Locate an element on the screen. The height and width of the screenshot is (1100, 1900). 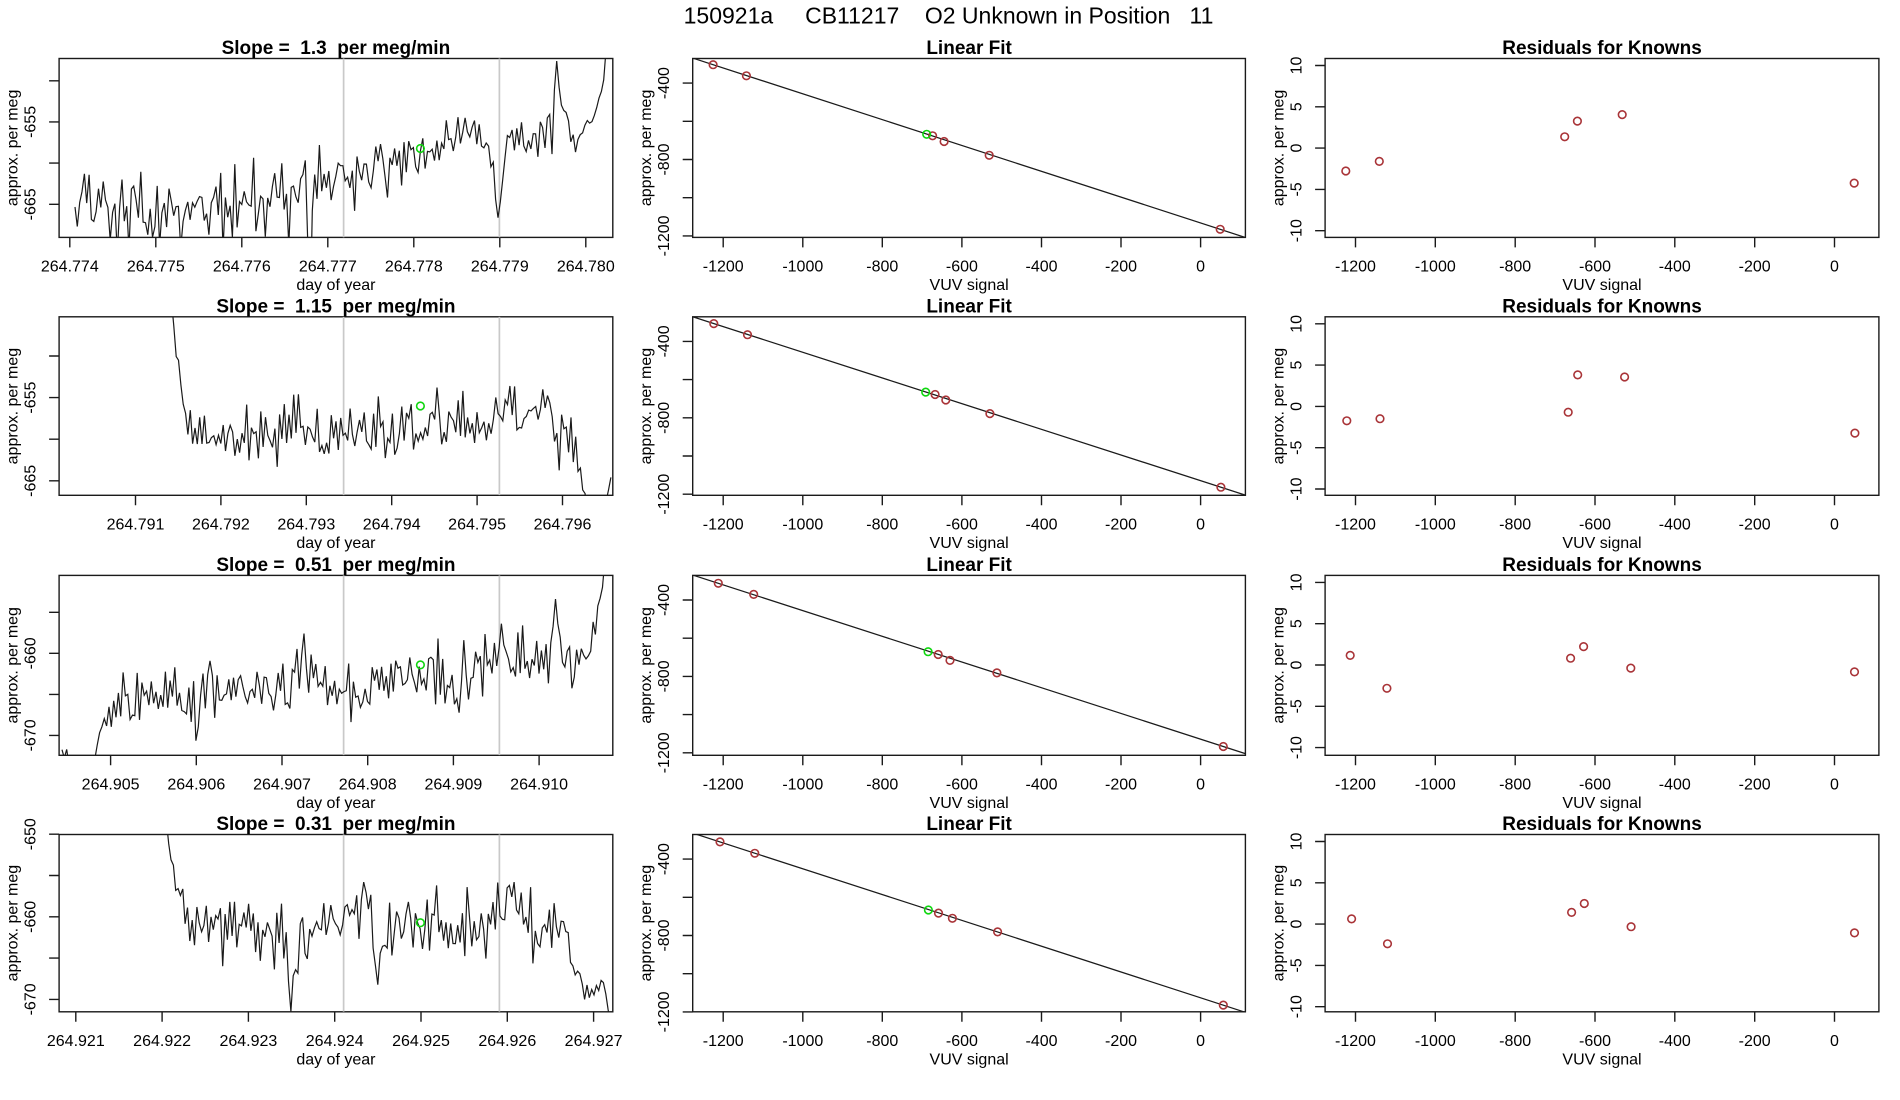
svg-text: 264.795 is located at coordinates (477, 524).